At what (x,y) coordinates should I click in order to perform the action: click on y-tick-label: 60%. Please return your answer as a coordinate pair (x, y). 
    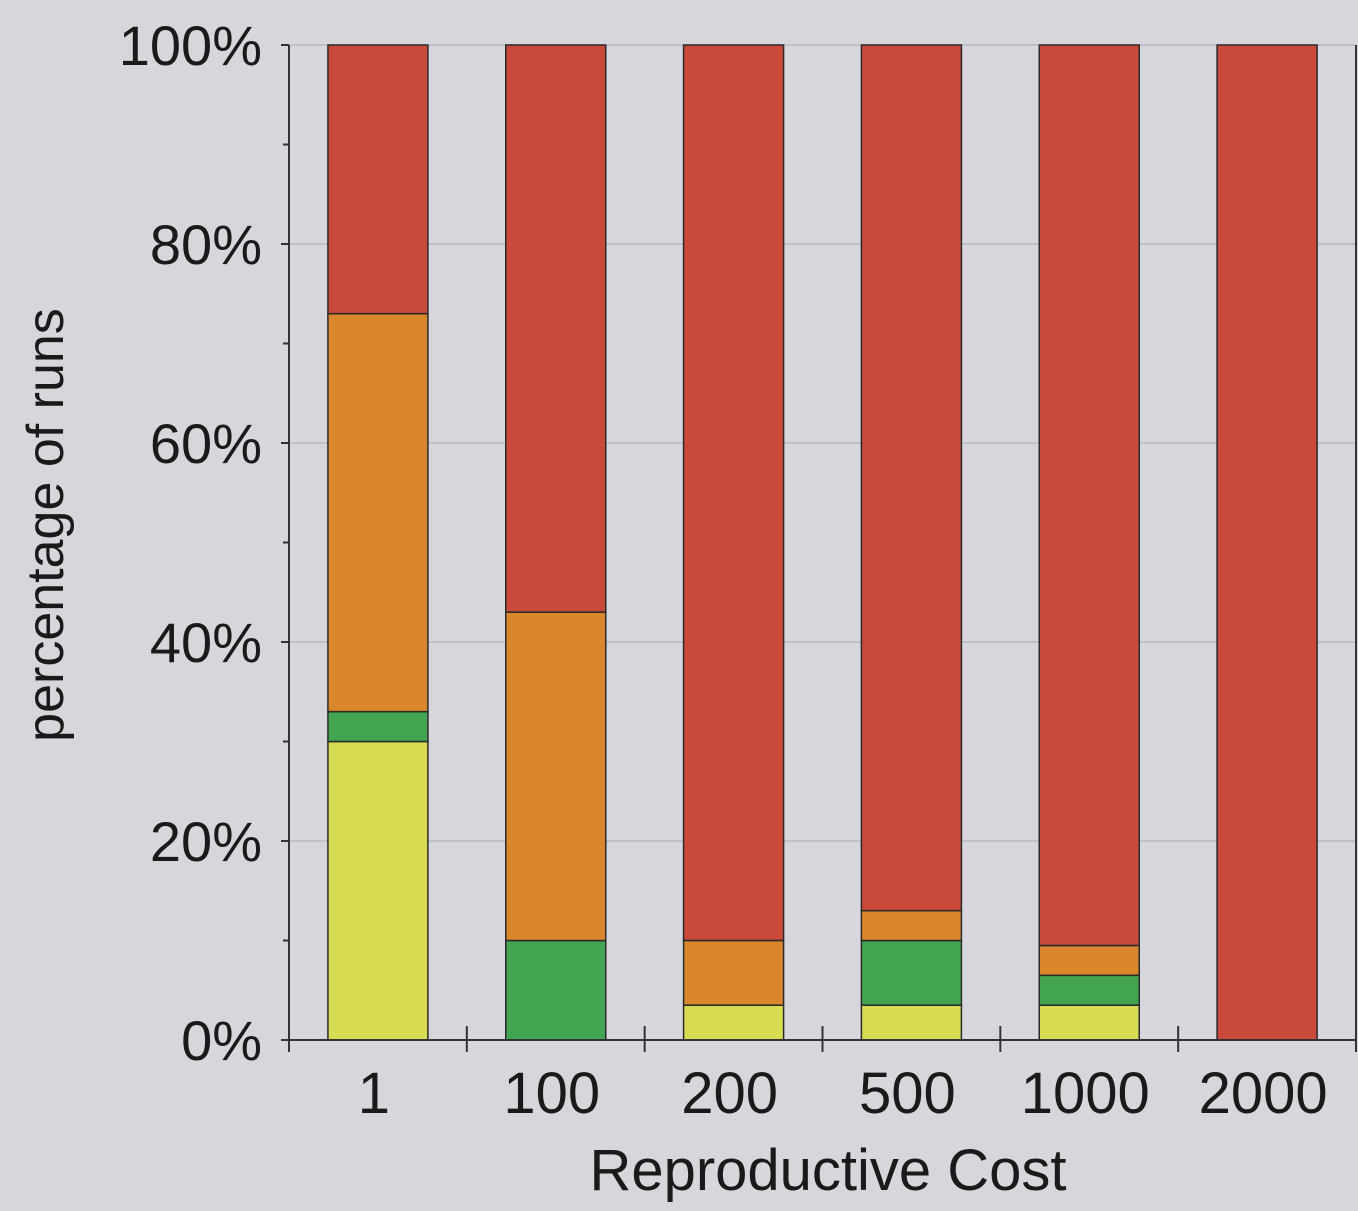
    Looking at the image, I should click on (206, 443).